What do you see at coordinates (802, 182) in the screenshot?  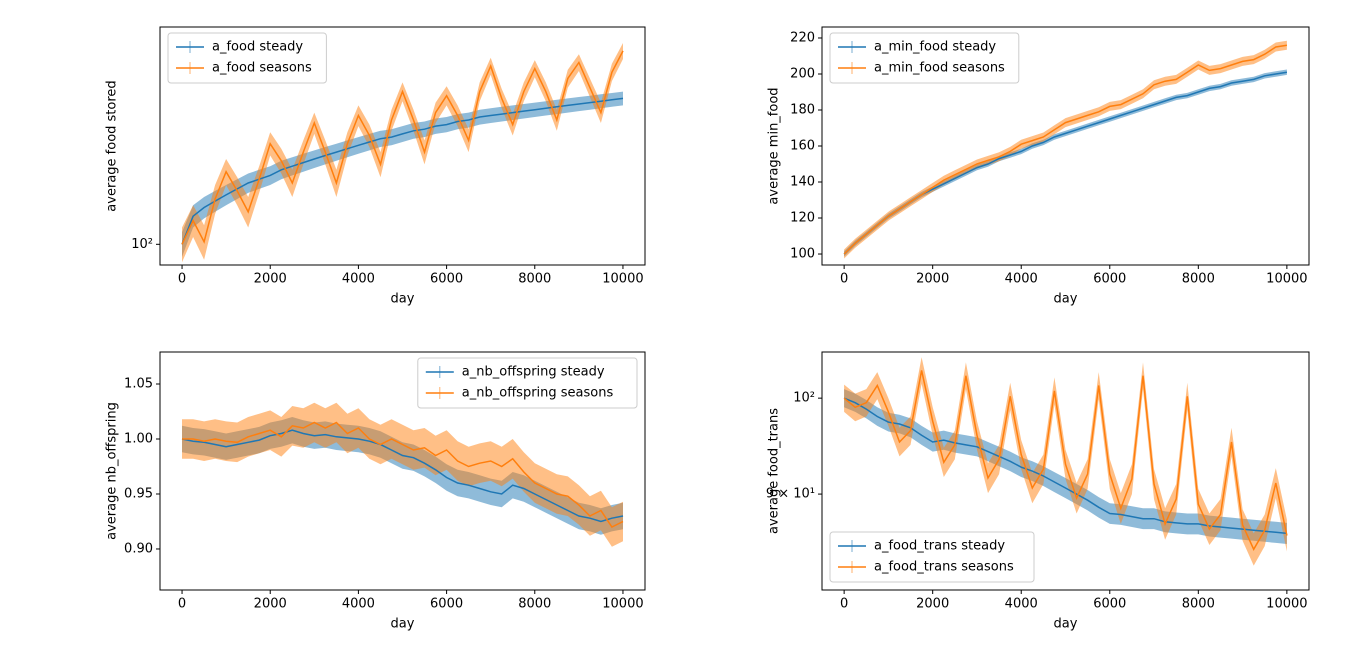 I see `y-tick-label: 140` at bounding box center [802, 182].